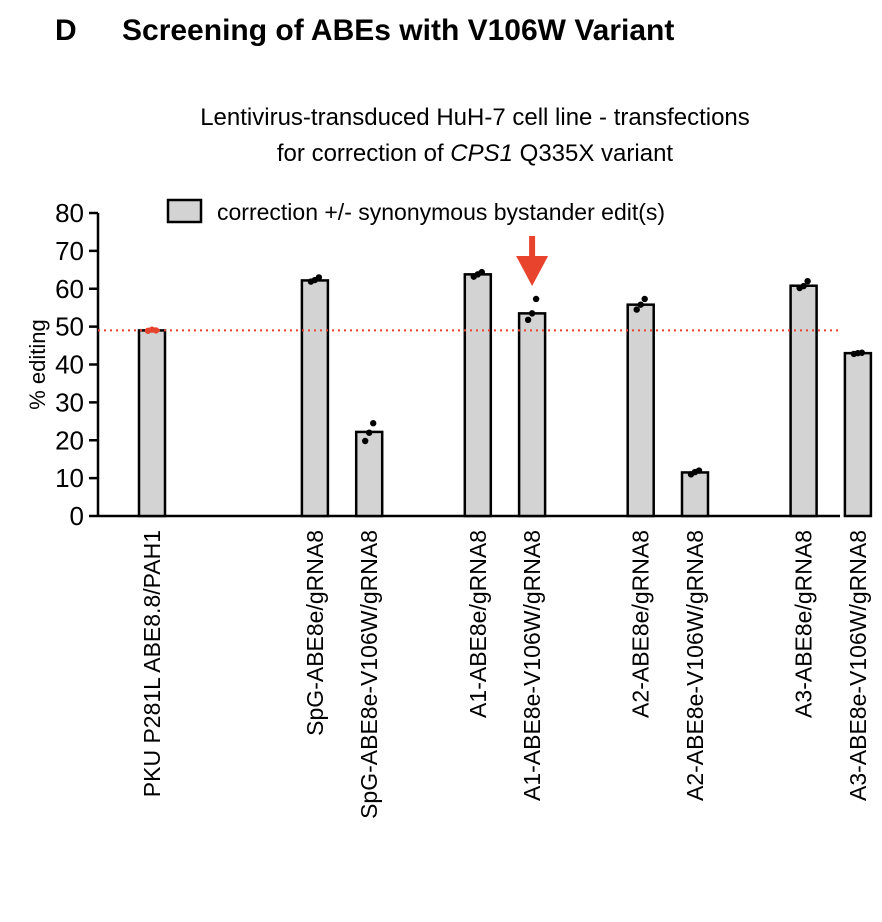 The height and width of the screenshot is (922, 882). What do you see at coordinates (66, 30) in the screenshot?
I see `panel-letter: D` at bounding box center [66, 30].